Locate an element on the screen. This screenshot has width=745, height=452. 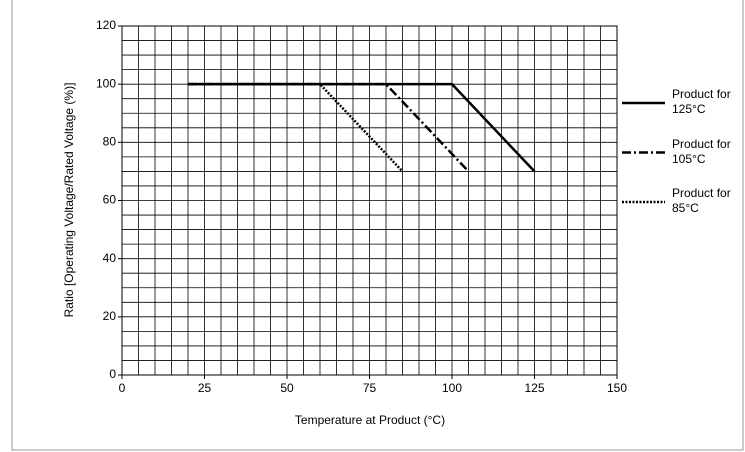
legend-label: Product for 85°C is located at coordinates (701, 200).